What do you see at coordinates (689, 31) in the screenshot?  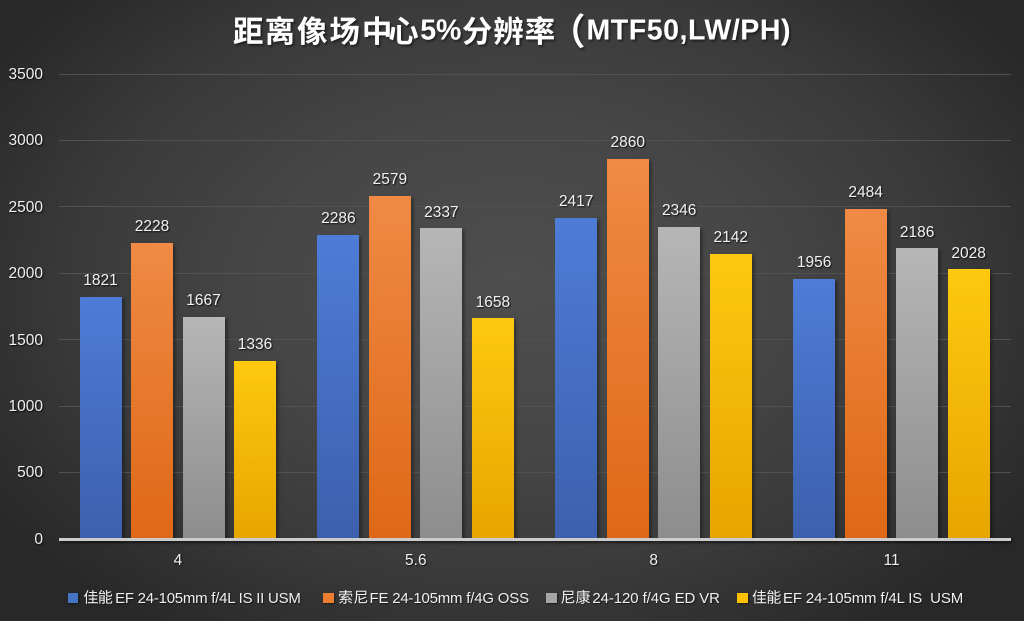 I see `svg-text: MTF50,LW/PH)` at bounding box center [689, 31].